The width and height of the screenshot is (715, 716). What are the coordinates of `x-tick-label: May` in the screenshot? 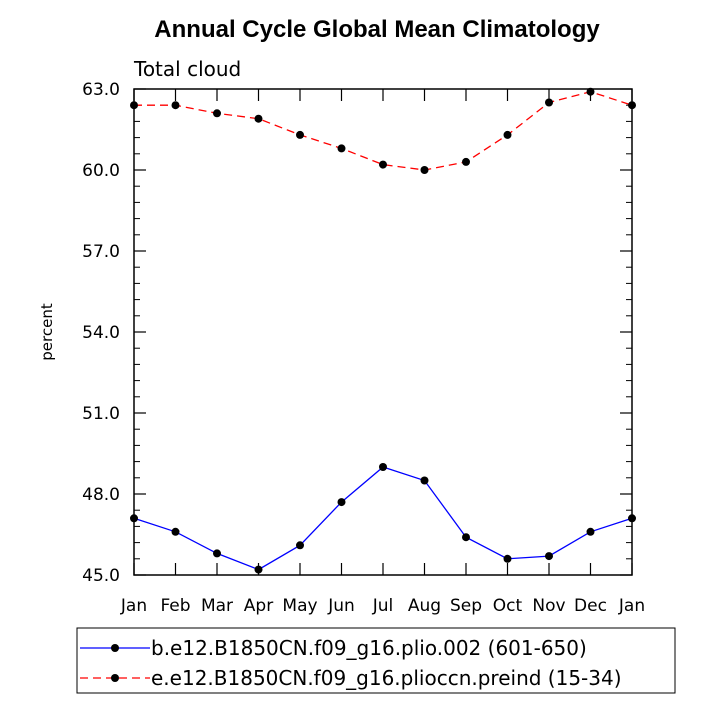 It's located at (299, 606).